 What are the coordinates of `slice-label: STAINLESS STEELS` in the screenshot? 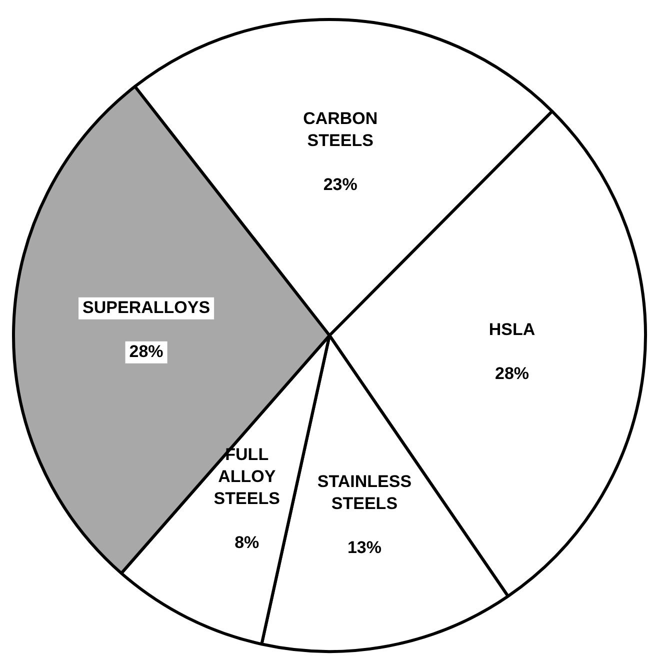 It's located at (364, 493).